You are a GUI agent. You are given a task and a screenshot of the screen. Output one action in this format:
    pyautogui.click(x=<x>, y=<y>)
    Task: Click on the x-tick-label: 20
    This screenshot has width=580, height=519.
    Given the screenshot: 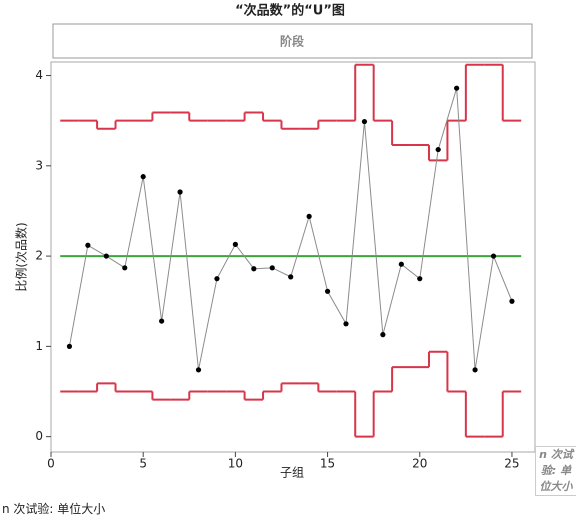 What is the action you would take?
    pyautogui.click(x=419, y=464)
    